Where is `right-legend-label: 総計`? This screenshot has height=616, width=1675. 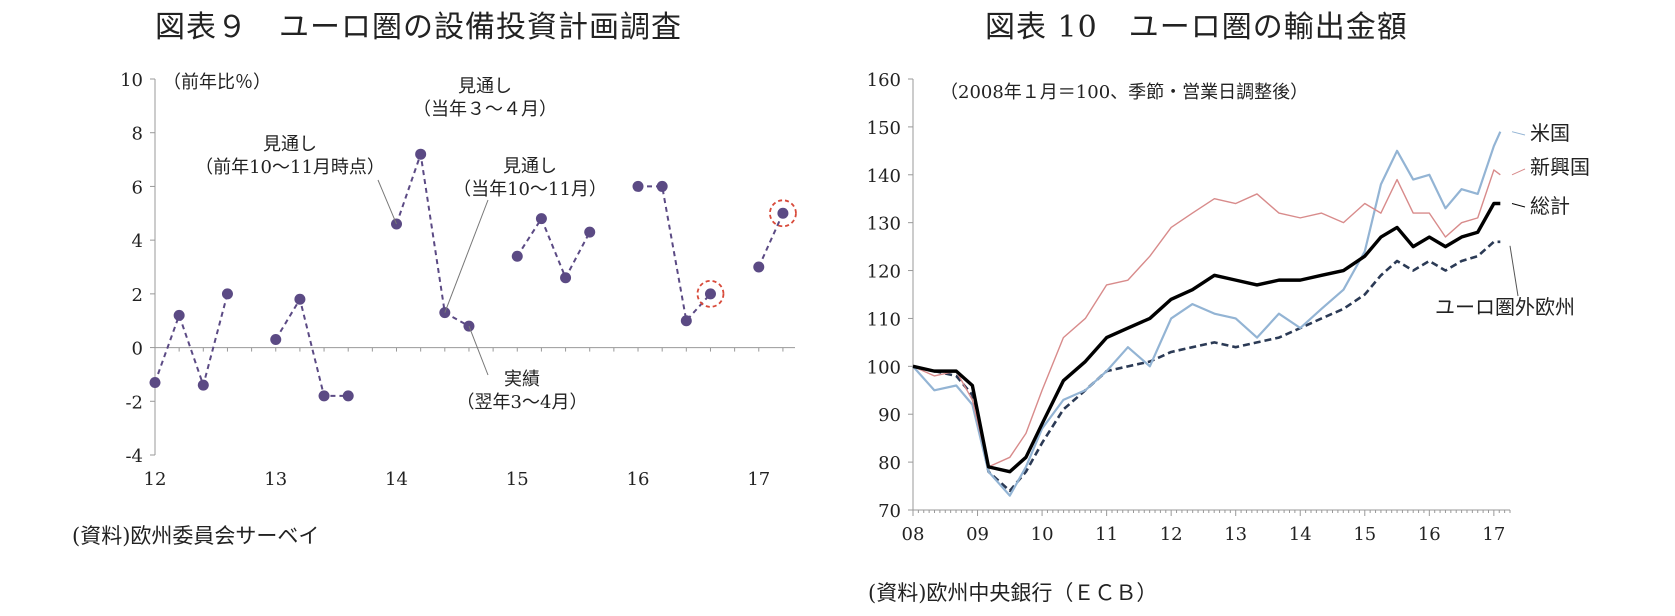
right-legend-label: 総計 is located at coordinates (1550, 206).